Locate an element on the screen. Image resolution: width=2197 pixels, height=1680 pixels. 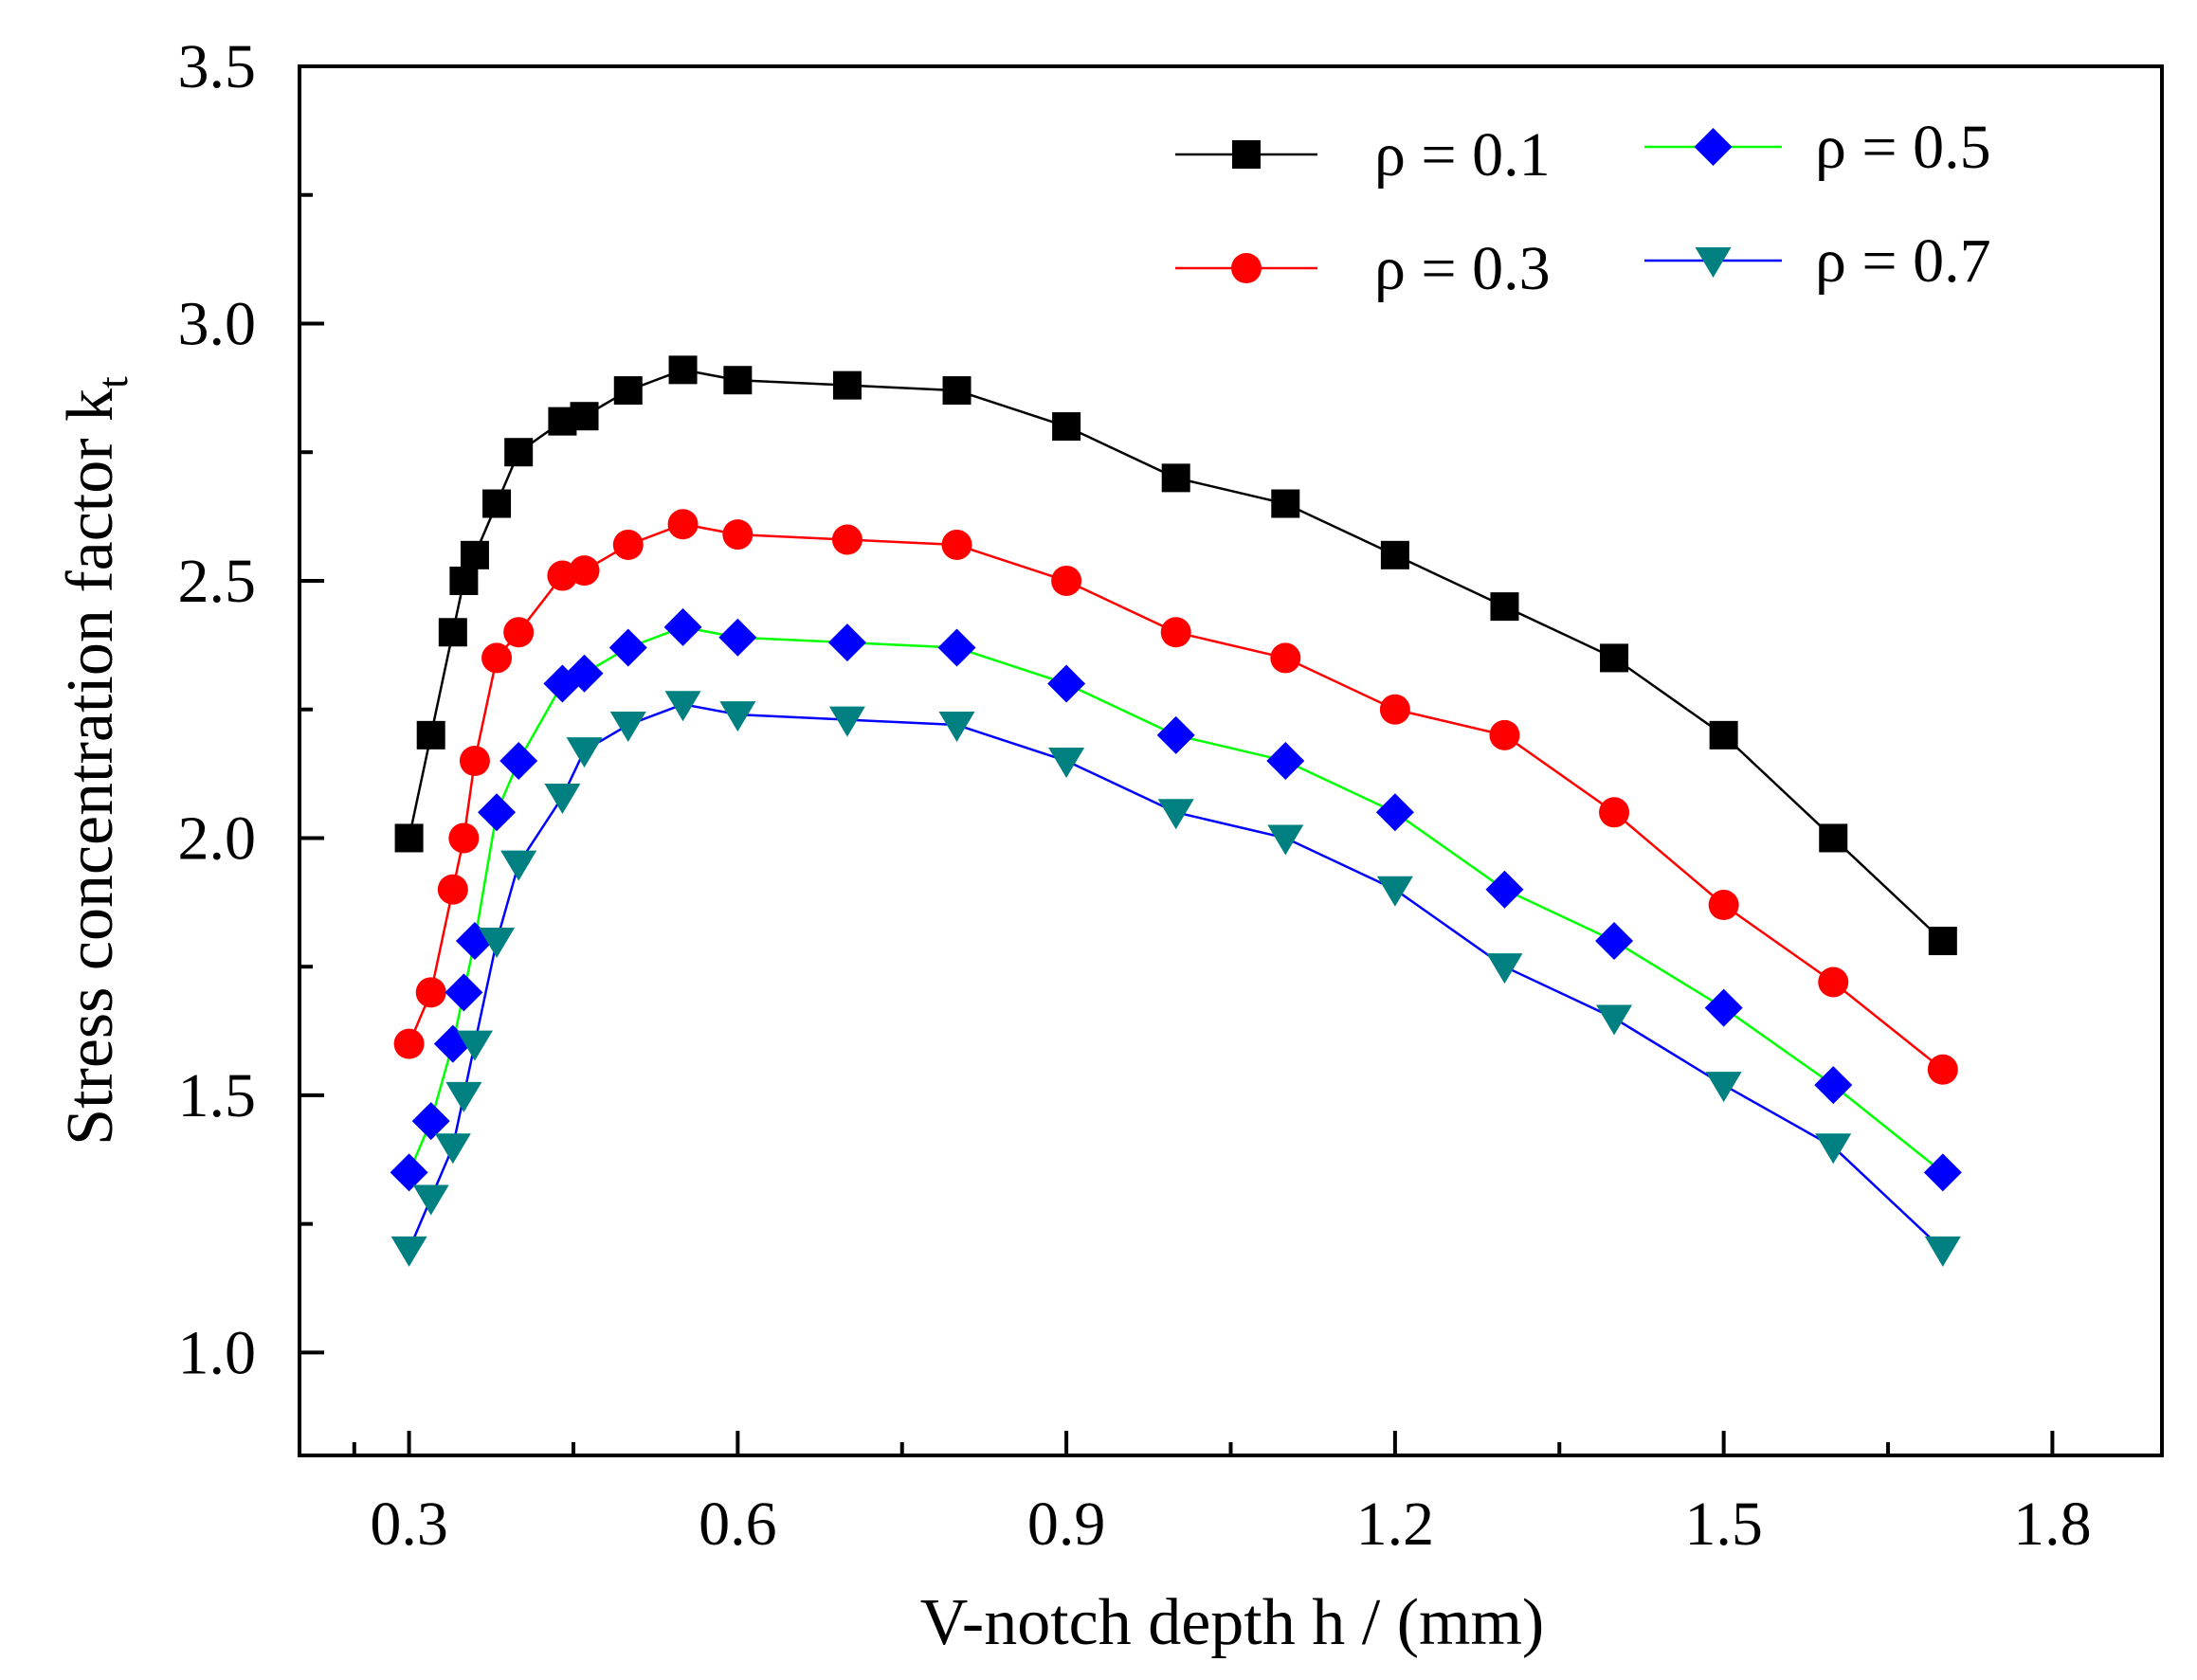
legend: ρ = 0.1 ρ = 0.3 ρ = 0.5 ρ = 0.7 is located at coordinates (1583, 208).